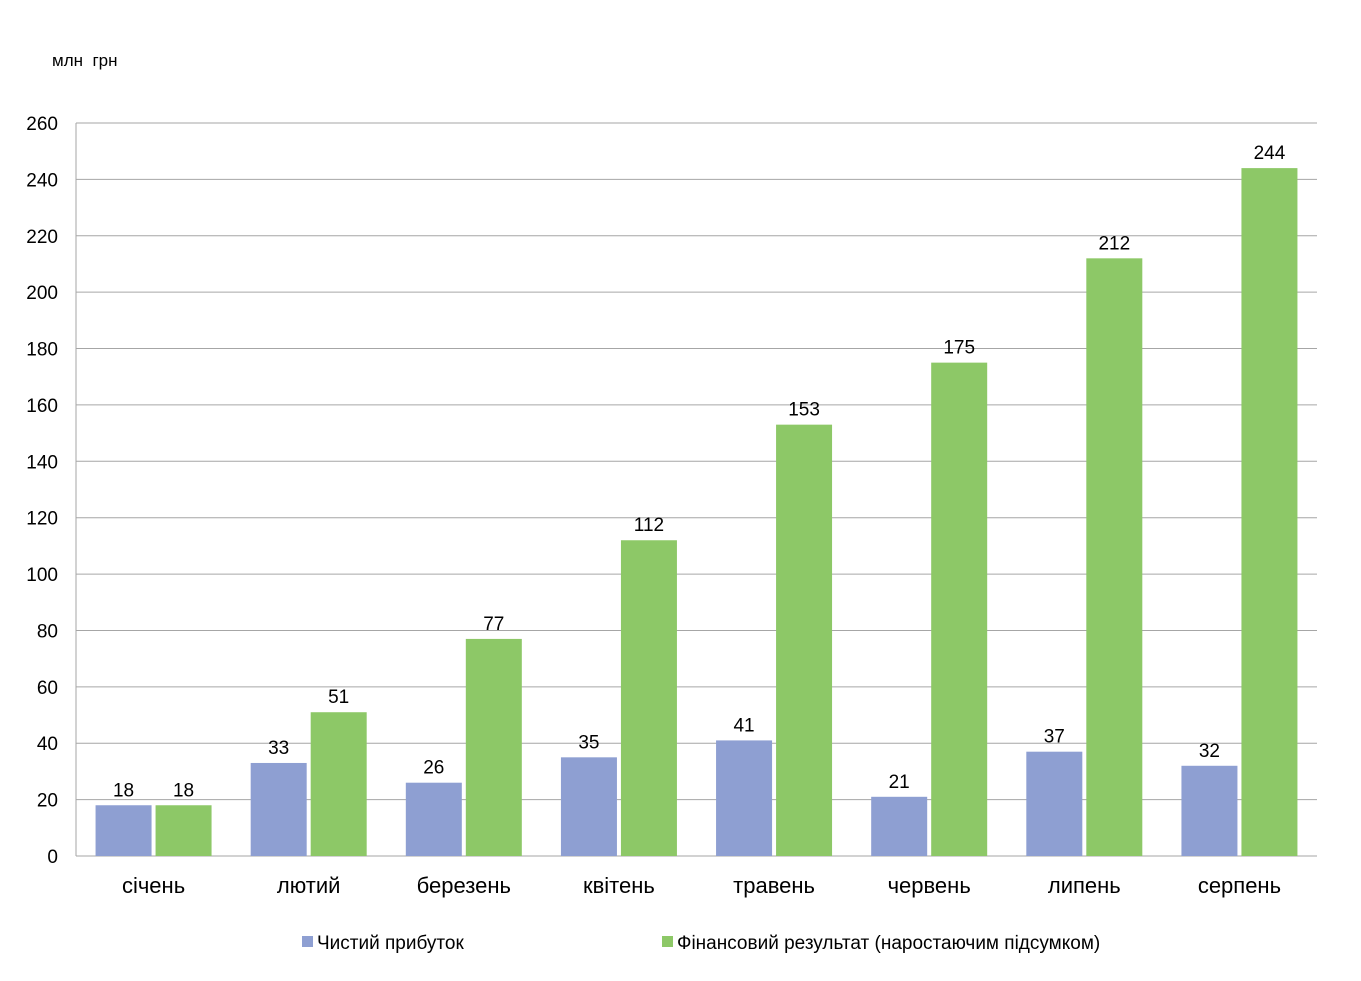  Describe the element at coordinates (959, 348) in the screenshot. I see `data-label: 175` at that location.